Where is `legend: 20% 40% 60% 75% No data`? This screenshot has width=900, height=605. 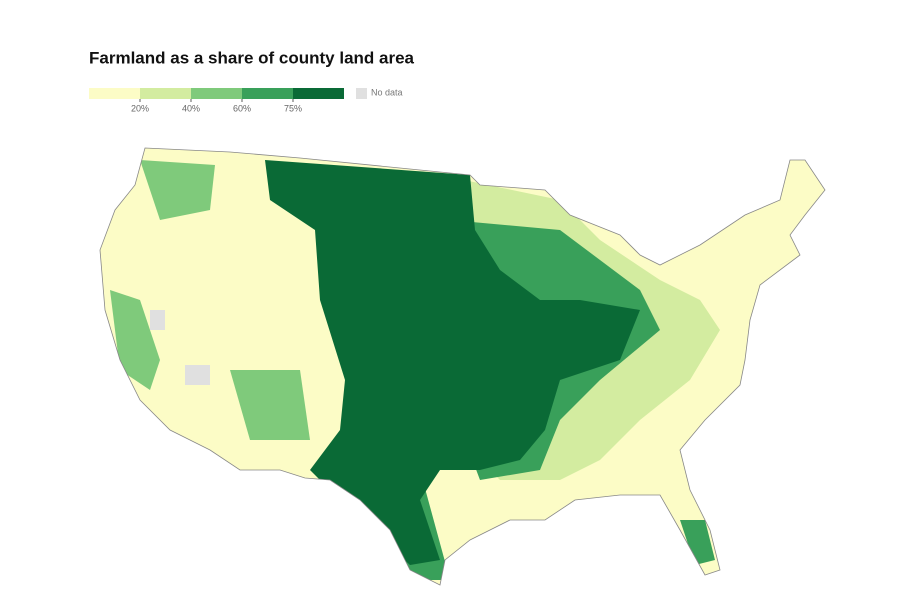
legend: 20% 40% 60% 75% No data is located at coordinates (246, 100).